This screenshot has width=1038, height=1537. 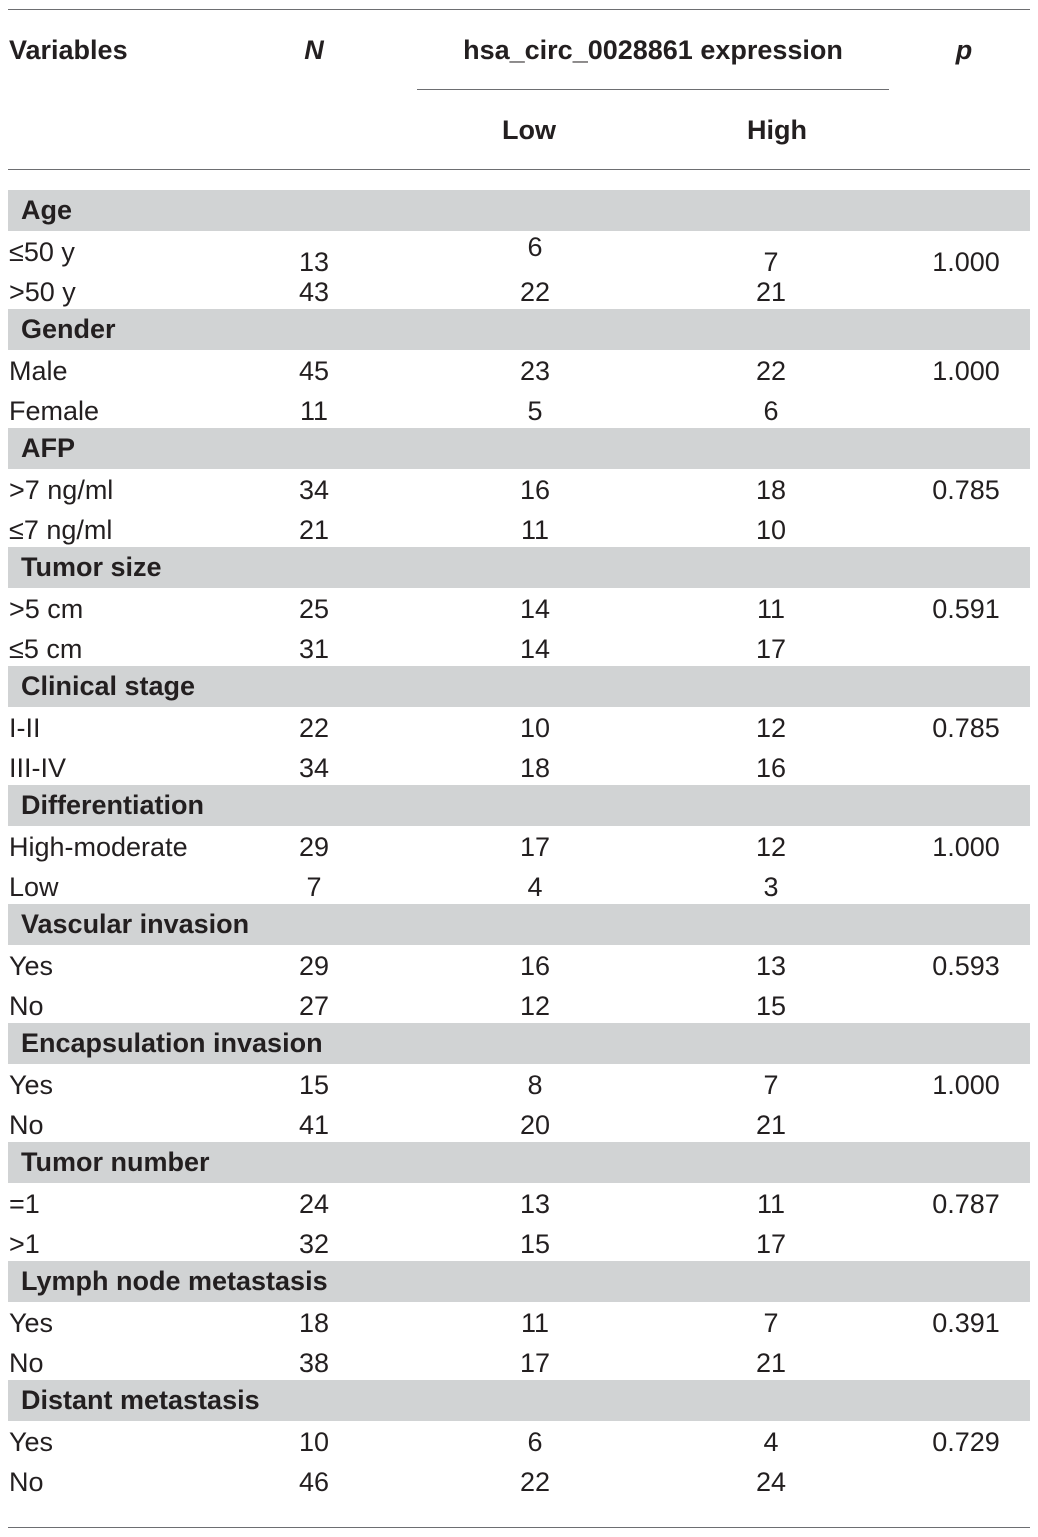 What do you see at coordinates (519, 1162) in the screenshot?
I see `group-header-row: Tumor number` at bounding box center [519, 1162].